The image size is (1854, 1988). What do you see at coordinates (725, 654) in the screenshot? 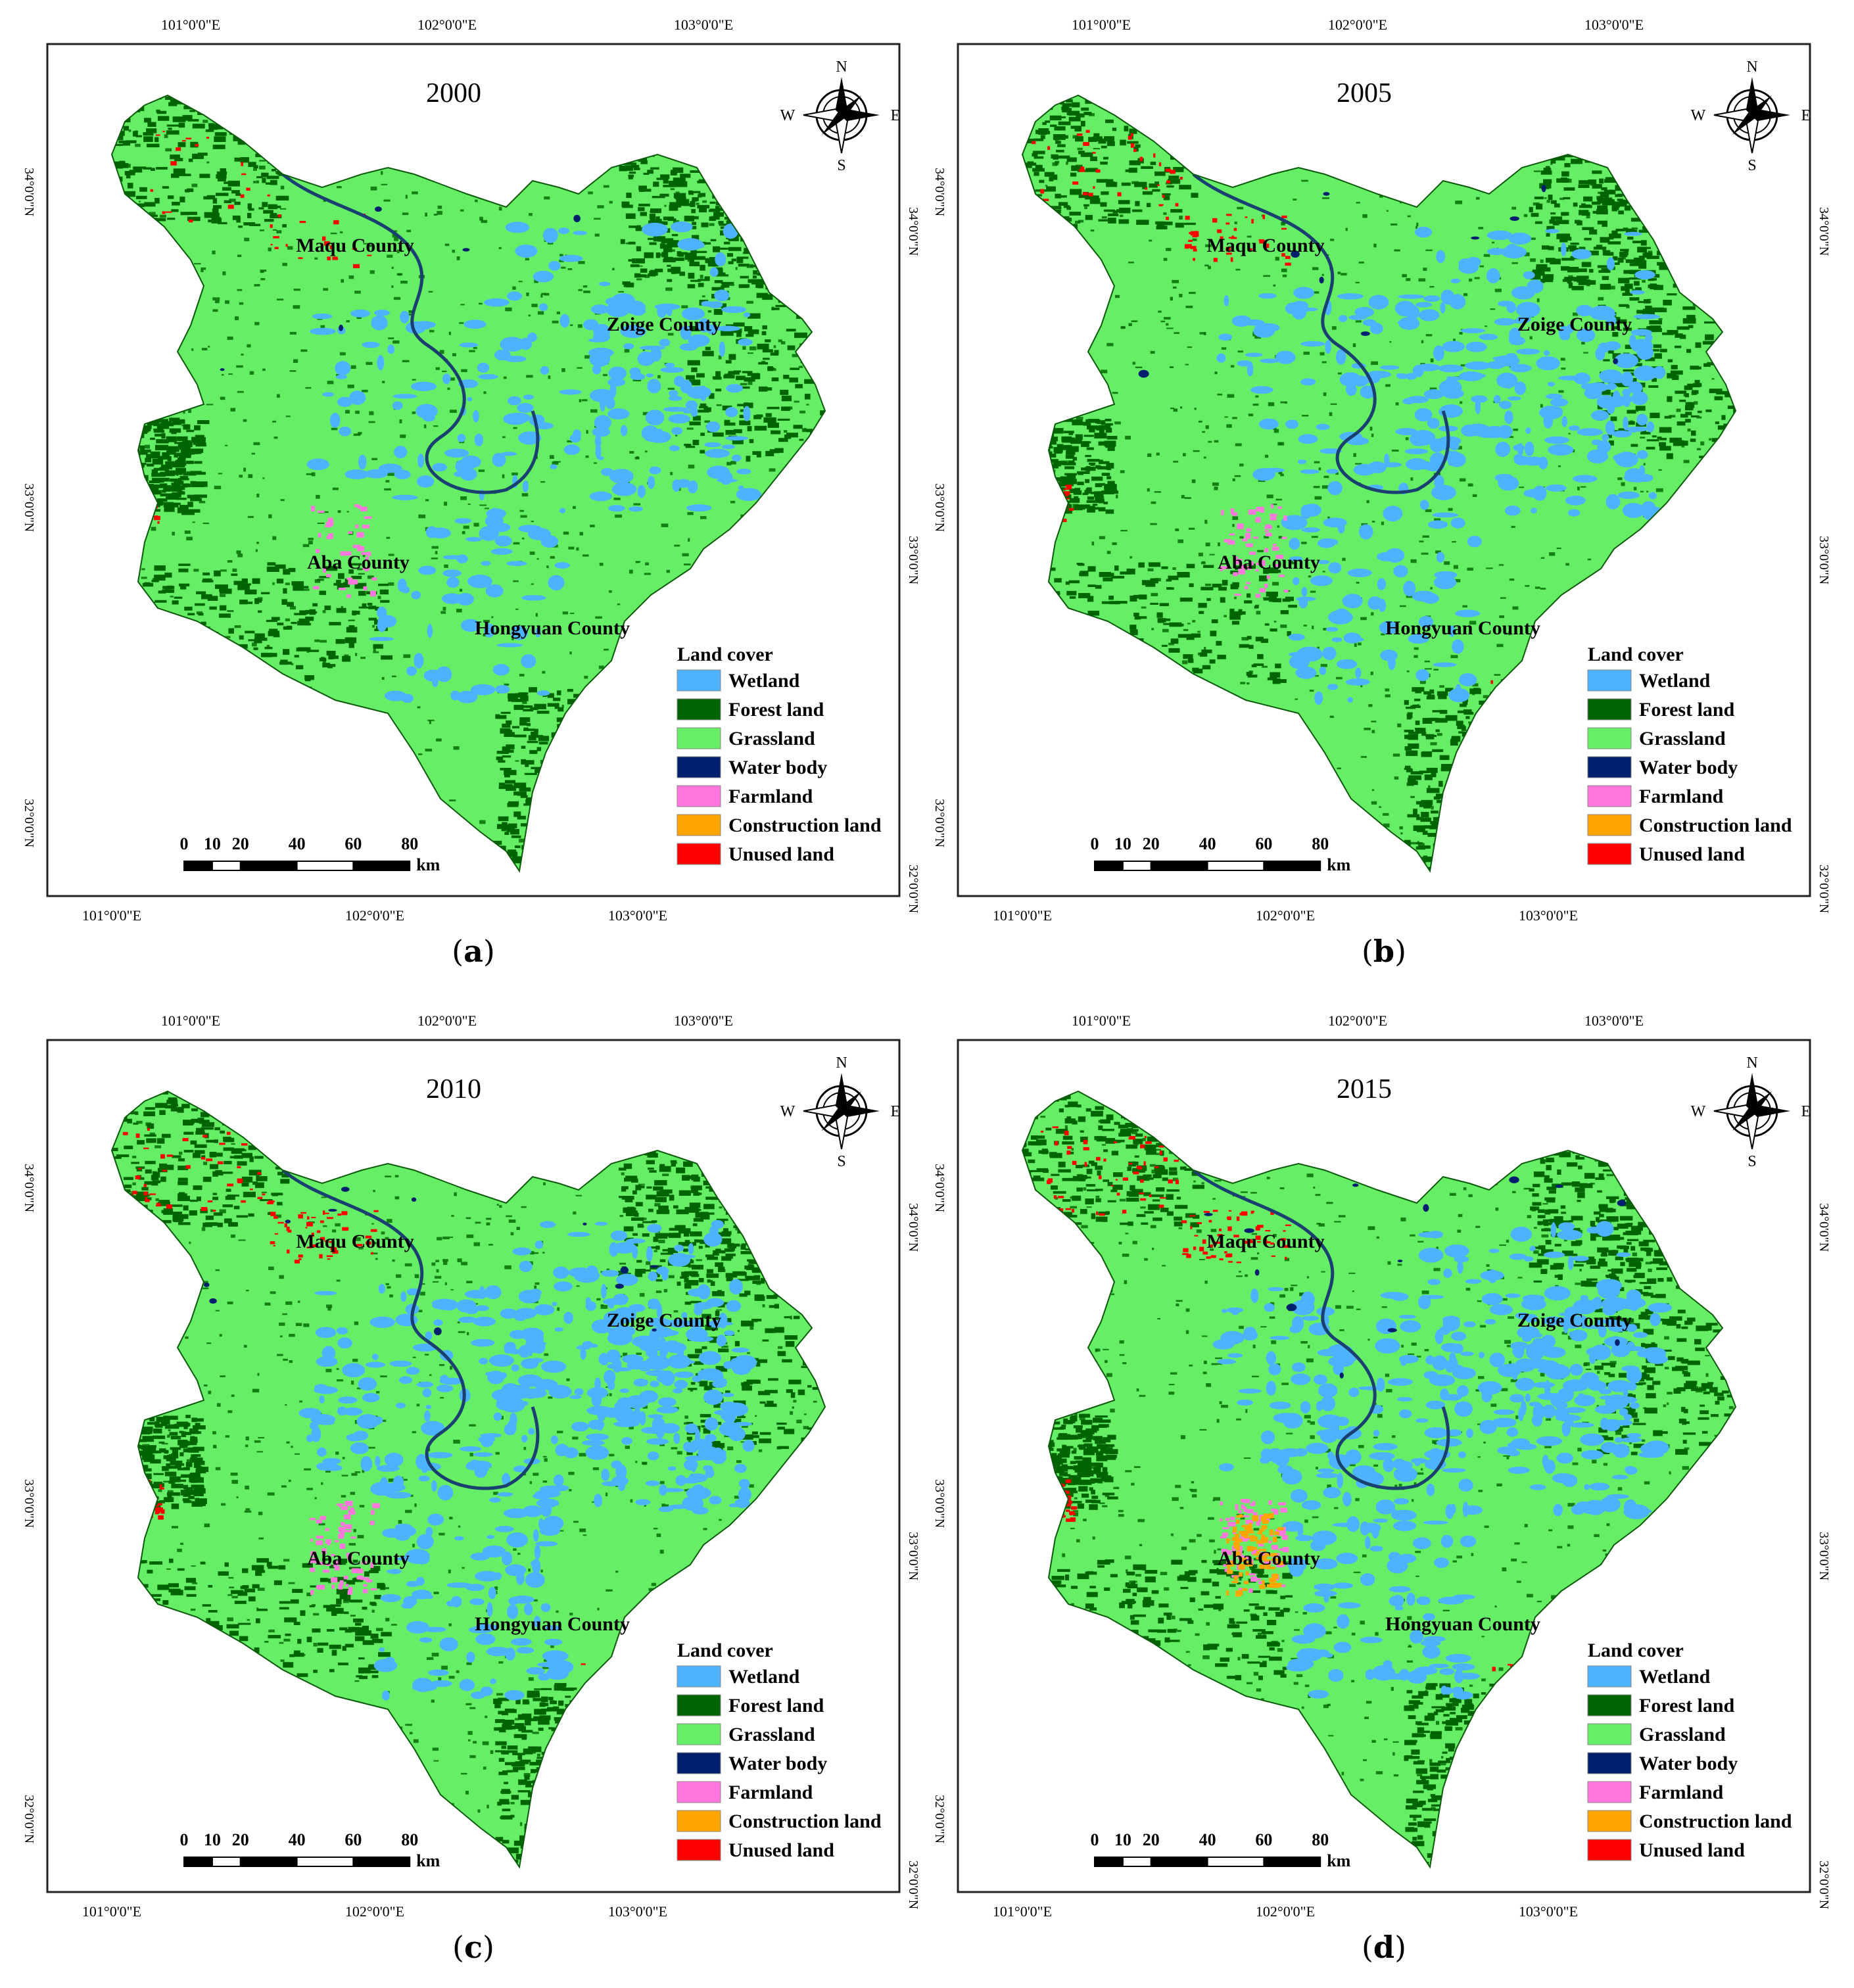
I see `legend-title: Land cover` at bounding box center [725, 654].